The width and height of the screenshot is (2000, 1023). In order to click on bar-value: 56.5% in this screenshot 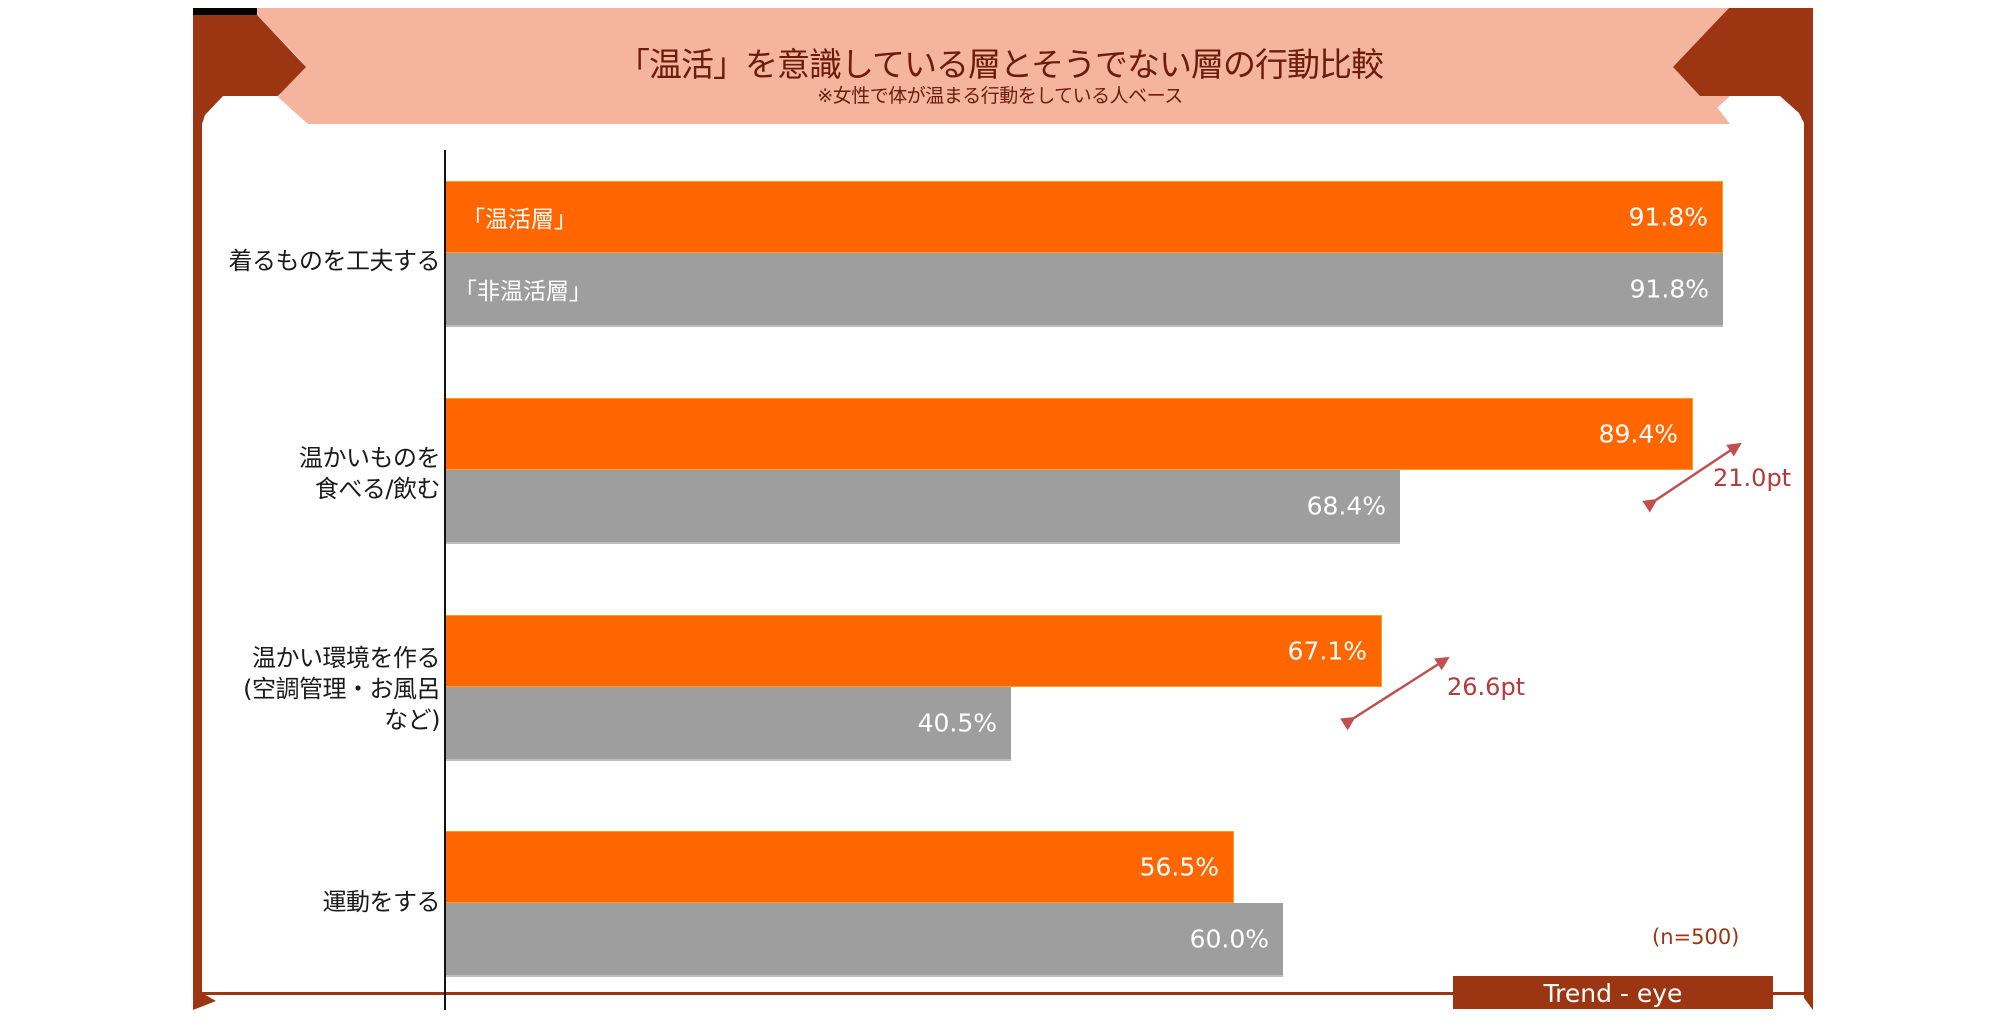, I will do `click(1179, 867)`.